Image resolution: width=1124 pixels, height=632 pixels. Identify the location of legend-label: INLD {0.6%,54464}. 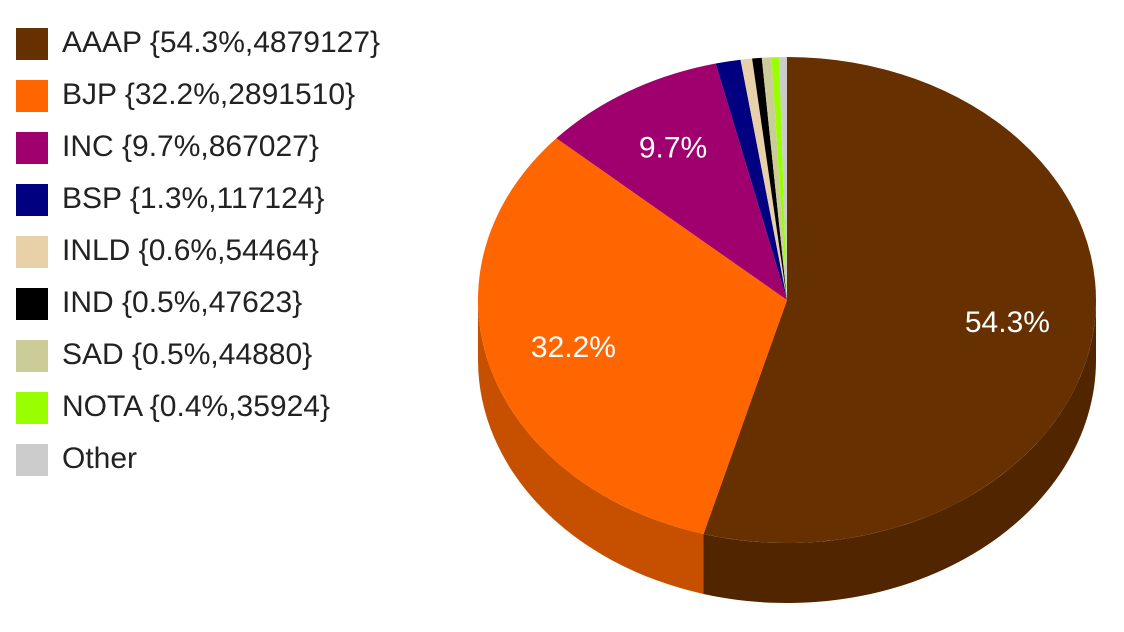
(190, 250).